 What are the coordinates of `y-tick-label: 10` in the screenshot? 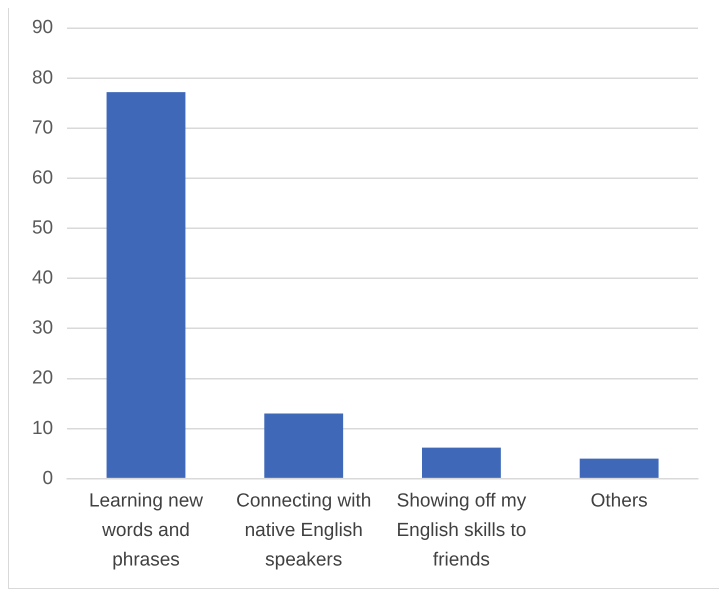 It's located at (43, 428).